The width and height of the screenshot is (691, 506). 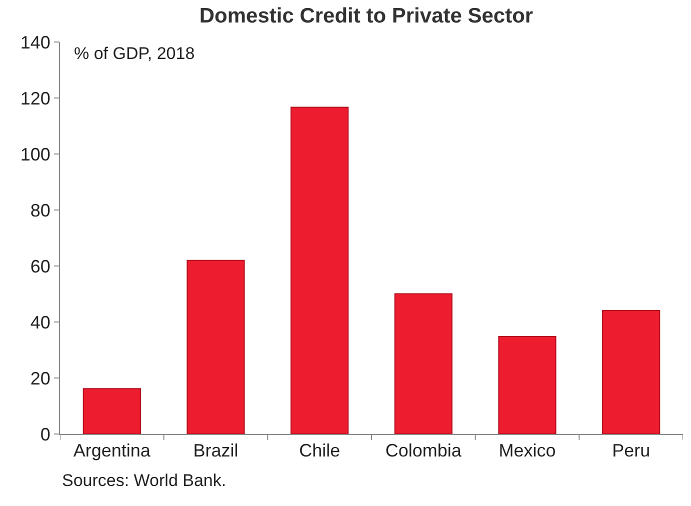 I want to click on y-tick-label: 140, so click(x=35, y=42).